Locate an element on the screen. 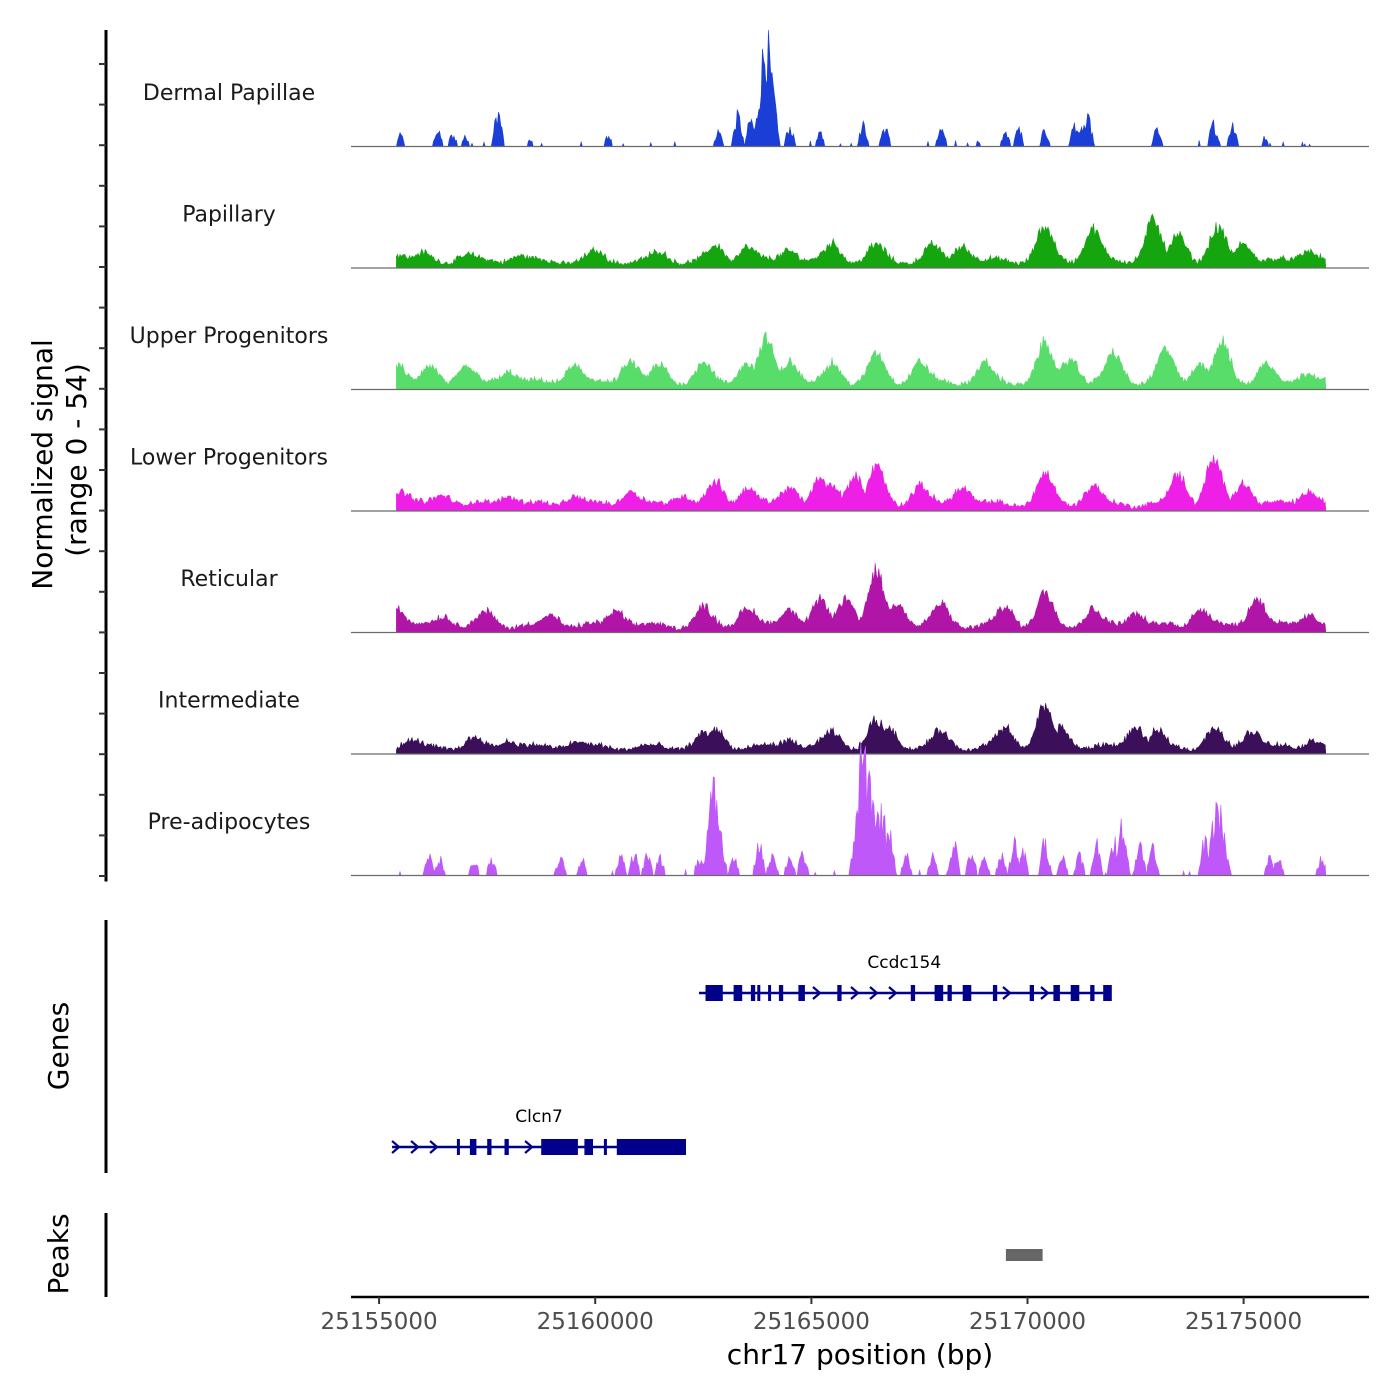 The height and width of the screenshot is (1400, 1400). peaks-panel is located at coordinates (1024, 1255).